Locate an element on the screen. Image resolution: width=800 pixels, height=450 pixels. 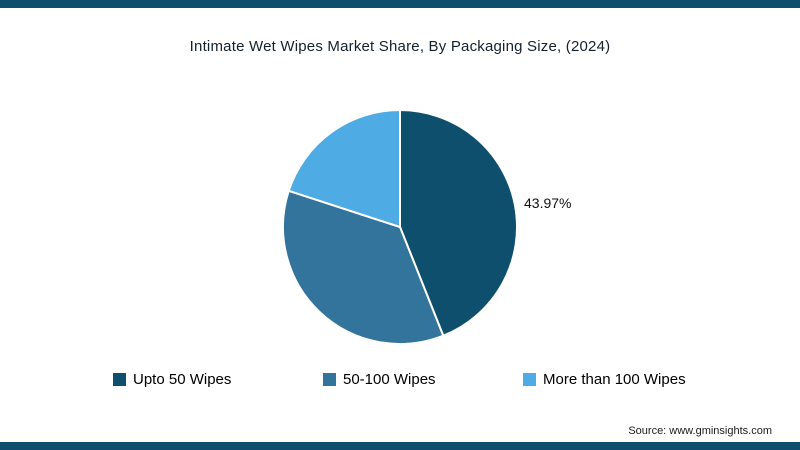
legend-item-upto-50-wipes: Upto 50 Wipes is located at coordinates (172, 379).